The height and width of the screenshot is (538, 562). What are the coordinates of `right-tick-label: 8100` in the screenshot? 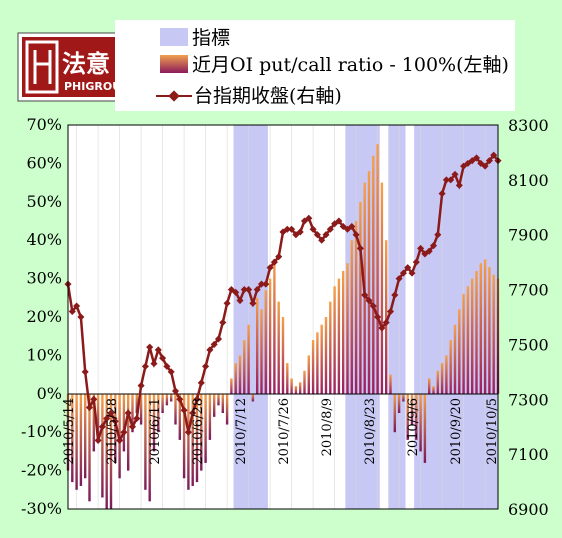 It's located at (528, 180).